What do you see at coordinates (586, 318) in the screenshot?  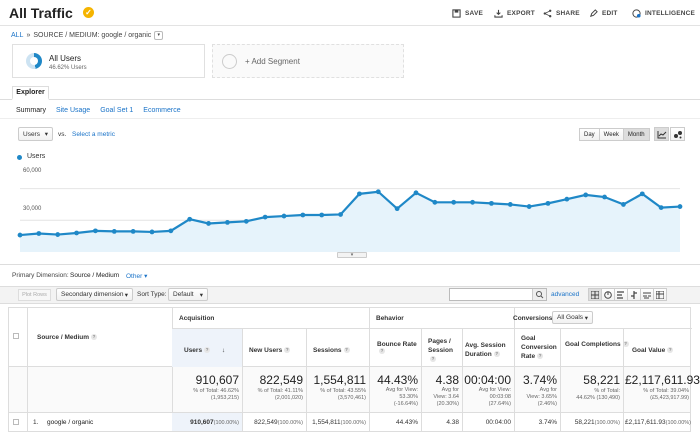 I see `dropdown-arrow-icon: ▾` at bounding box center [586, 318].